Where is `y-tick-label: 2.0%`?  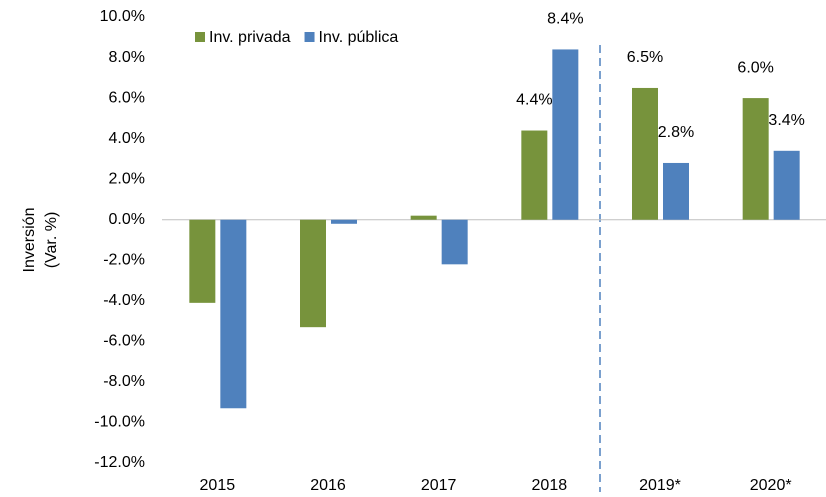
y-tick-label: 2.0% is located at coordinates (127, 178).